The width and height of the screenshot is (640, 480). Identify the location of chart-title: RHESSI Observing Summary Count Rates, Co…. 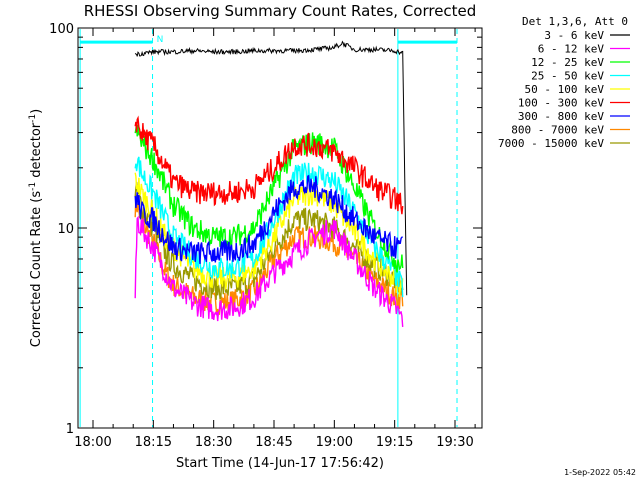
(280, 11).